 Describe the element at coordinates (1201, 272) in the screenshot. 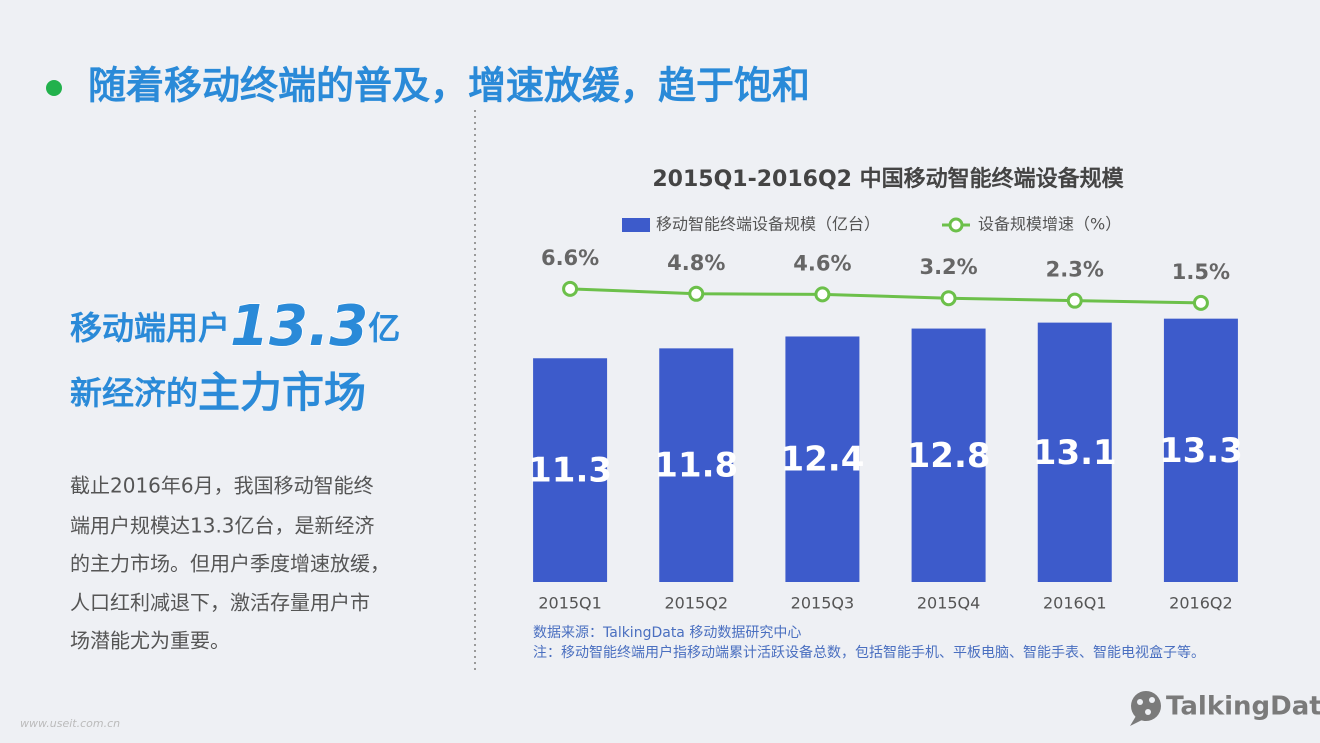

I see `line-value-label: 1.5%` at that location.